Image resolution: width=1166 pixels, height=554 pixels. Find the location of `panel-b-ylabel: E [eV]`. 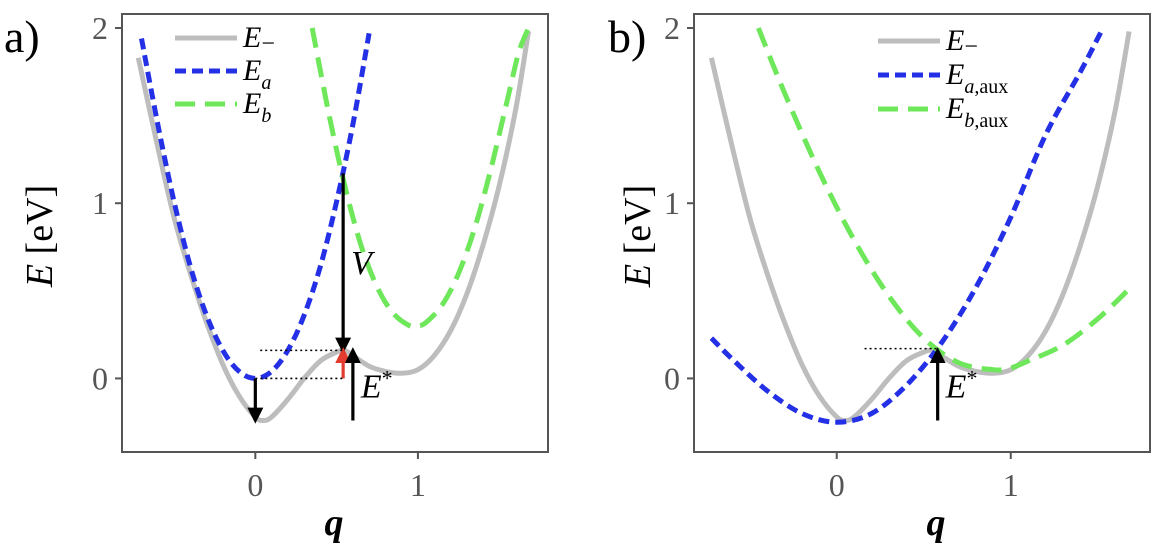

panel-b-ylabel: E [eV] is located at coordinates (638, 236).